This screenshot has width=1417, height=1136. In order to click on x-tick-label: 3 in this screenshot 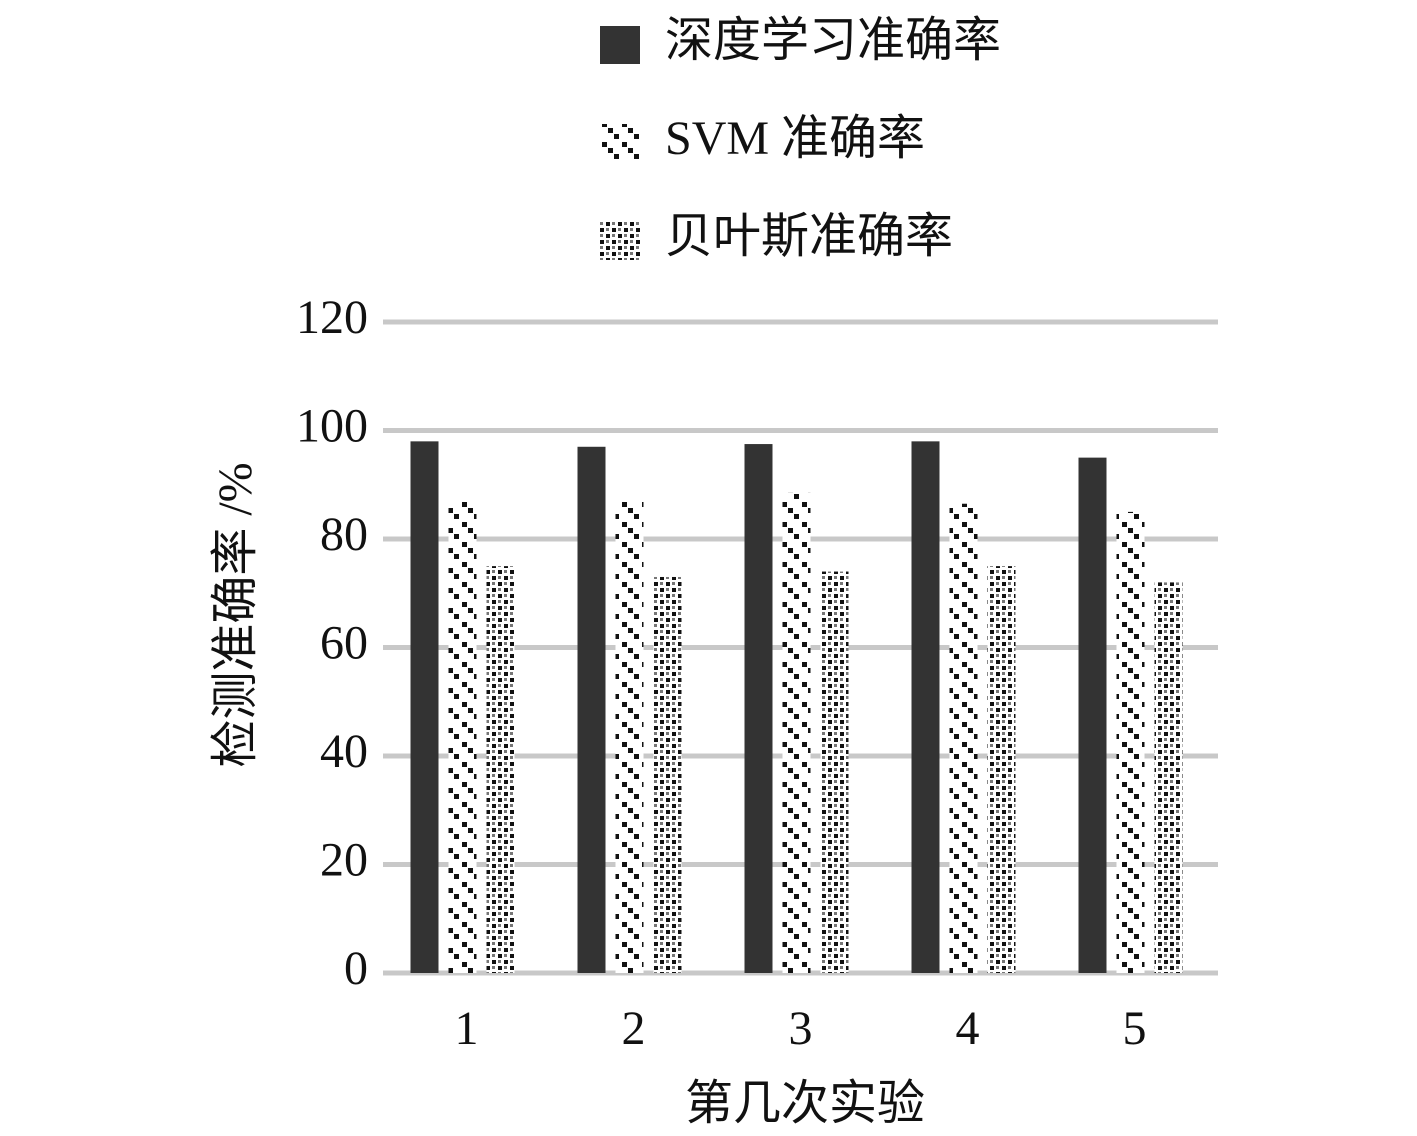, I will do `click(801, 1028)`.